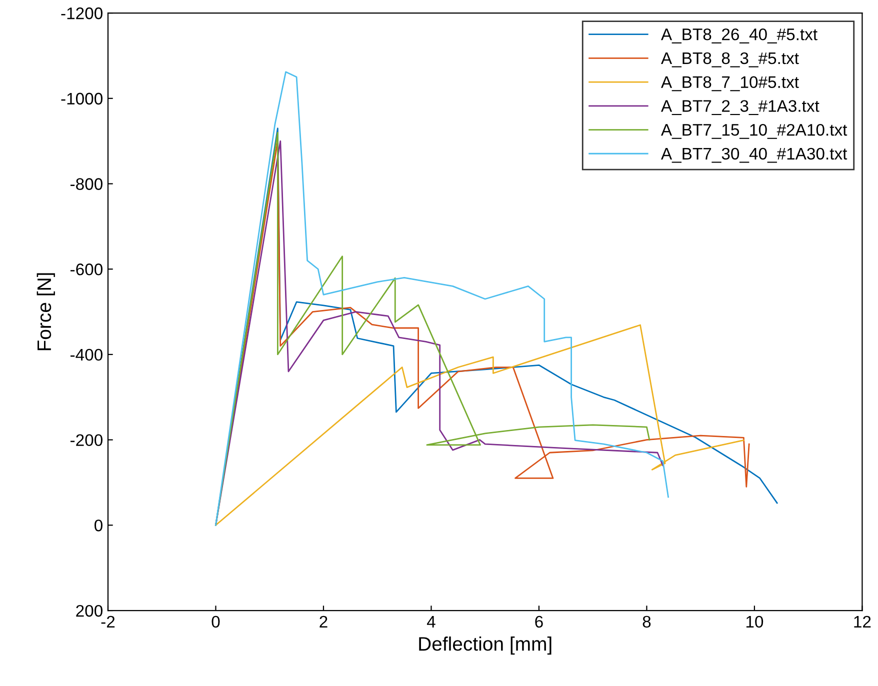 The image size is (878, 686). Describe the element at coordinates (729, 84) in the screenshot. I see `legend-label: A_BT8_7_10#5.txt` at that location.